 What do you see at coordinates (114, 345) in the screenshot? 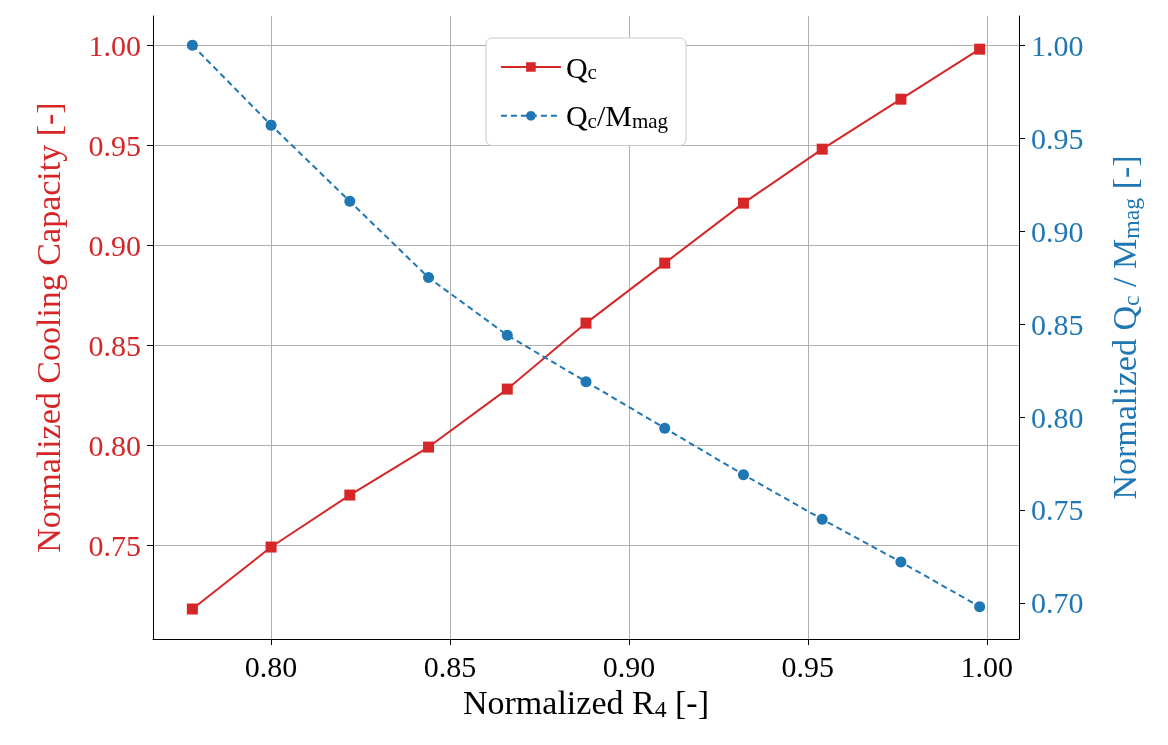
I see `y-tick-label: 0.85` at bounding box center [114, 345].